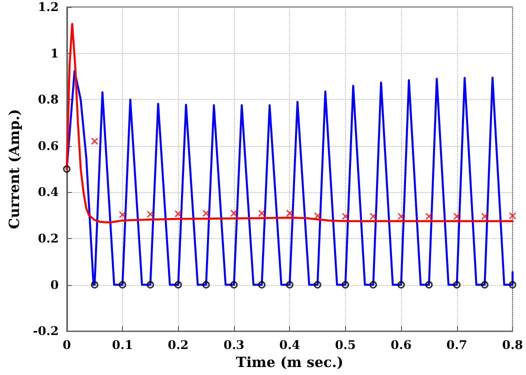 The width and height of the screenshot is (526, 375). What do you see at coordinates (345, 345) in the screenshot?
I see `x-tick-label: 0.5` at bounding box center [345, 345].